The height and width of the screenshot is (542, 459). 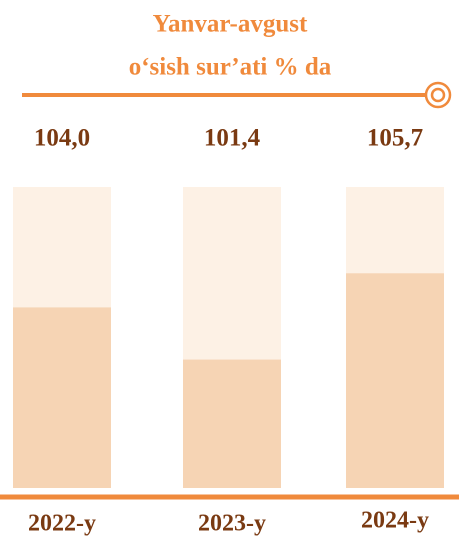 What do you see at coordinates (232, 524) in the screenshot?
I see `x-tick-label: 2023-y` at bounding box center [232, 524].